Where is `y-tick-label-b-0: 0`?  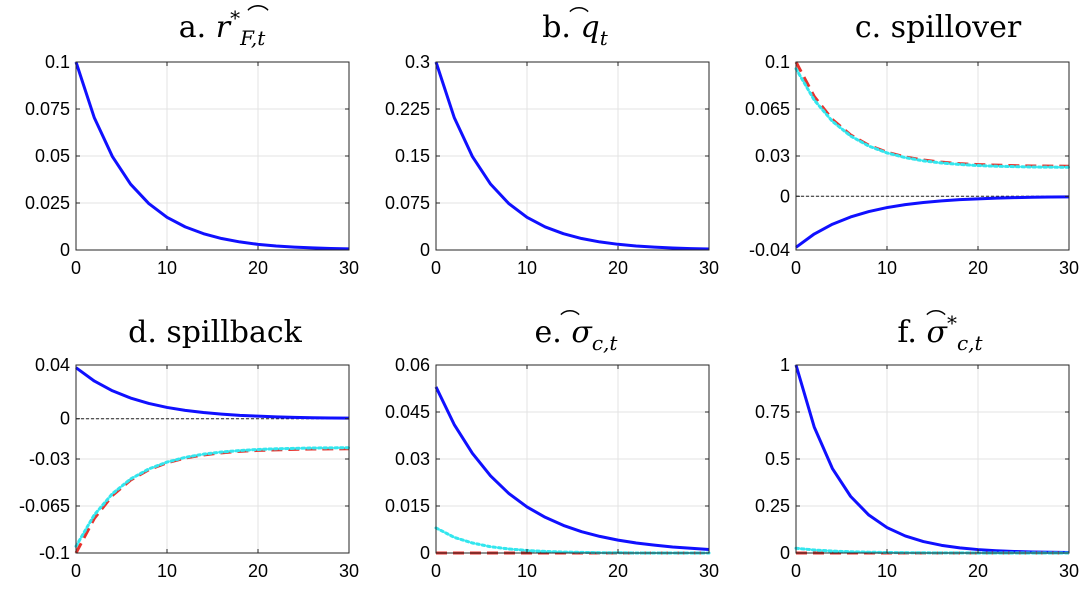 y-tick-label-b-0: 0 is located at coordinates (425, 250).